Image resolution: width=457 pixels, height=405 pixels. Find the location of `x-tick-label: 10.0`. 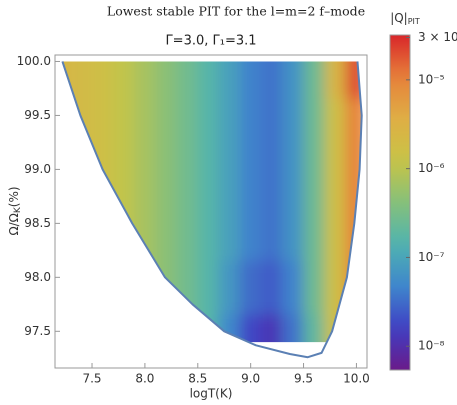

x-tick-label: 10.0 is located at coordinates (356, 379).